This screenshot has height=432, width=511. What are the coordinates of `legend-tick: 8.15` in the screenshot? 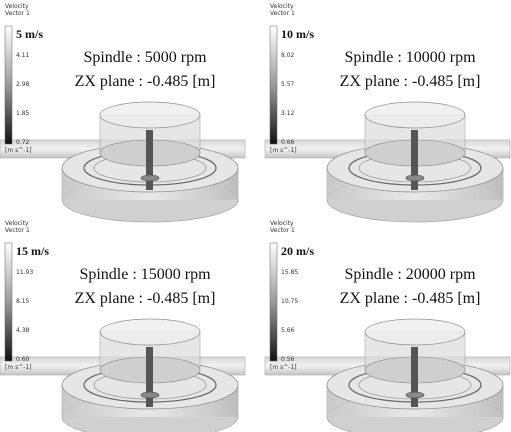 It's located at (23, 301).